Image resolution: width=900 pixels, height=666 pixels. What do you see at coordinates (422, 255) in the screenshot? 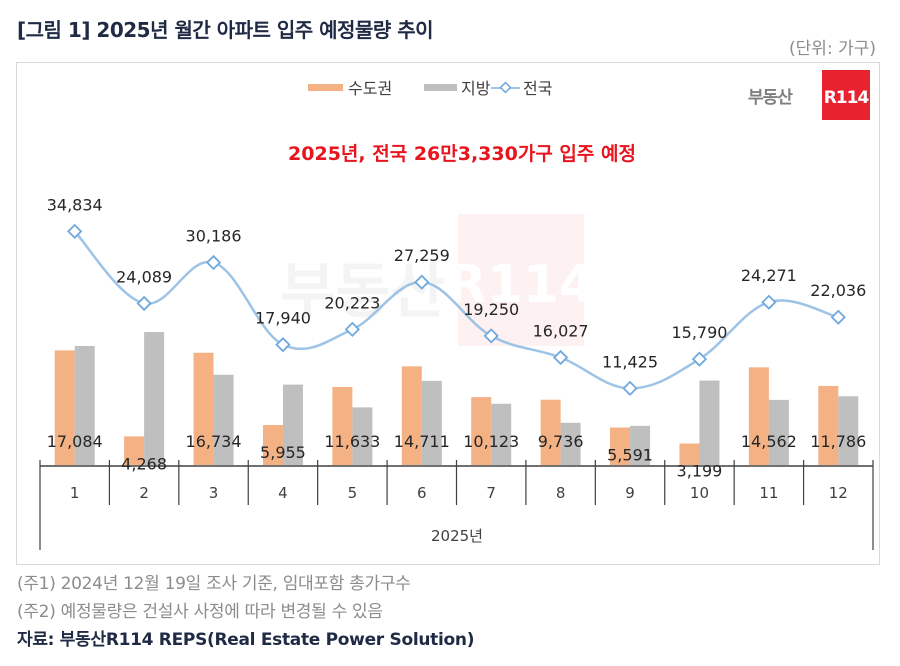
I see `national-value-label: 27,259` at bounding box center [422, 255].